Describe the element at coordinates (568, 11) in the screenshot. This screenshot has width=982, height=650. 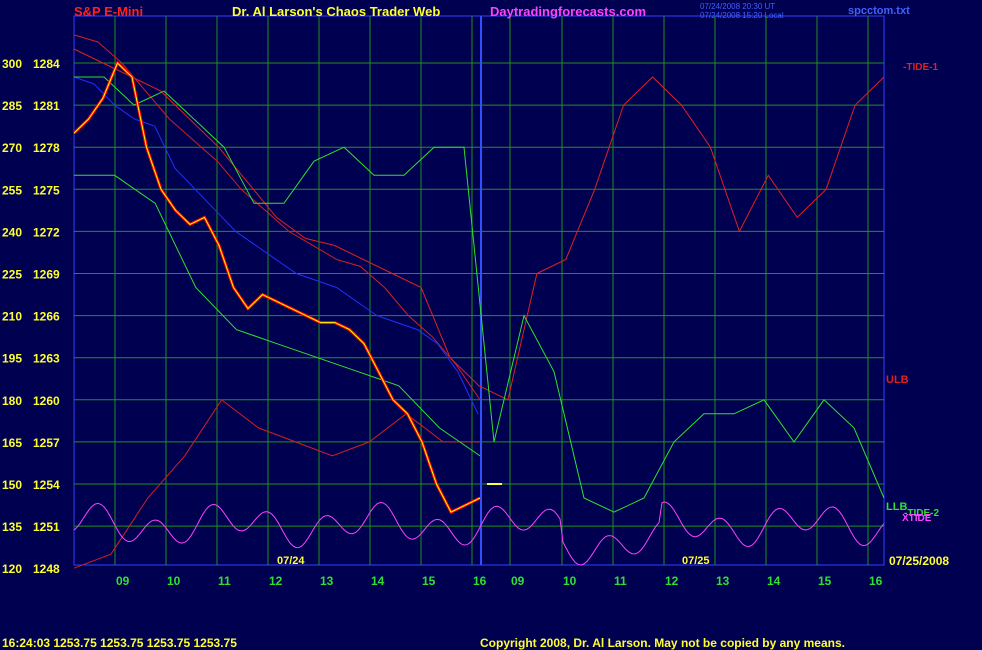
I see `site-link: Daytradingforecasts.com` at that location.